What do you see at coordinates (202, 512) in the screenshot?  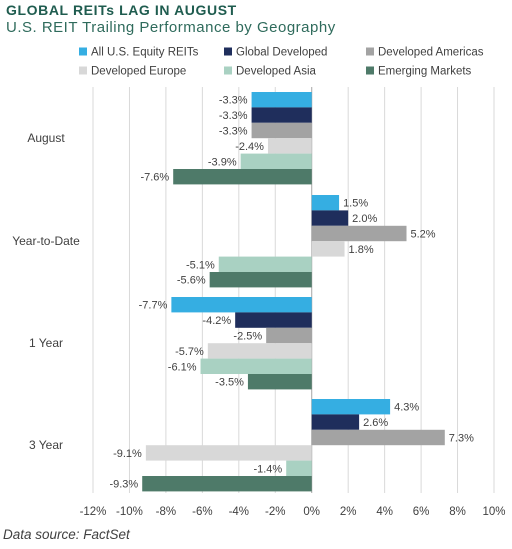 I see `x-tick-label: -6%` at bounding box center [202, 512].